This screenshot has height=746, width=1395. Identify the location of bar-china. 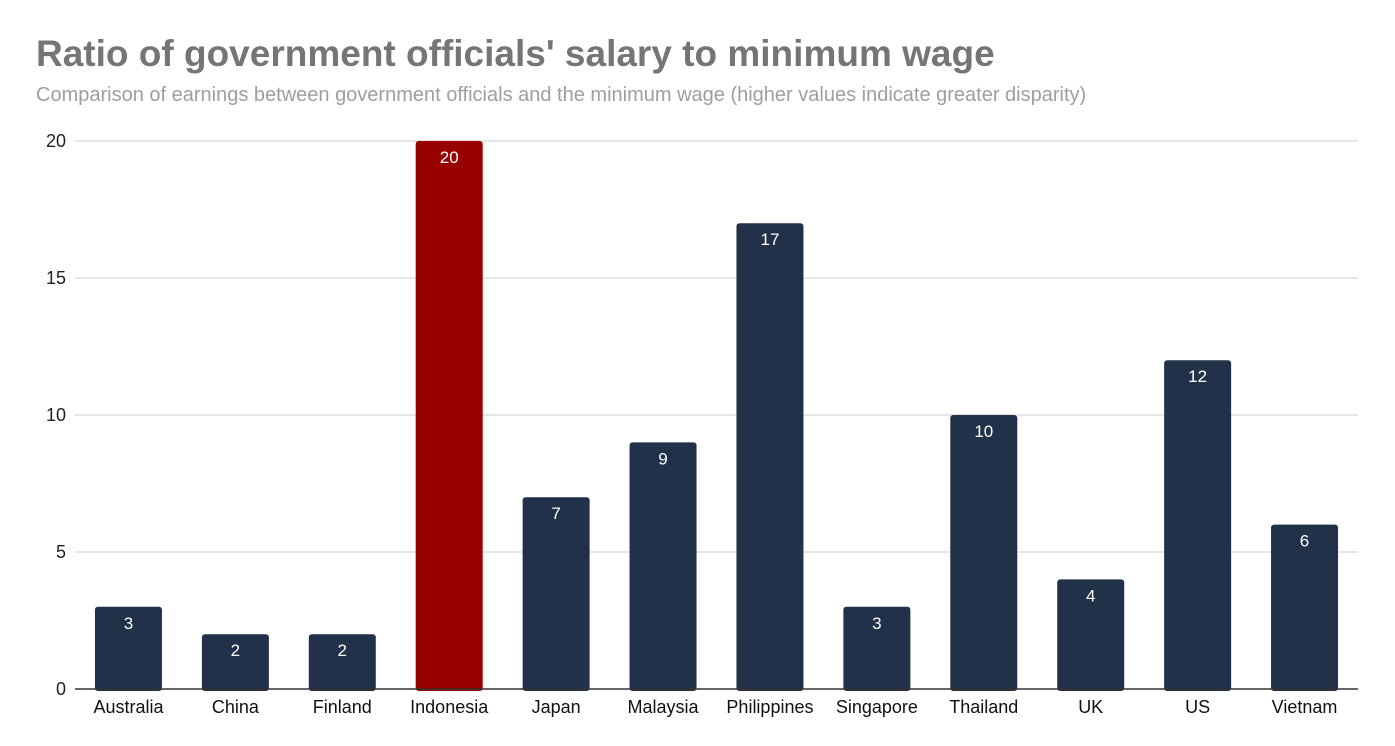
(235, 662).